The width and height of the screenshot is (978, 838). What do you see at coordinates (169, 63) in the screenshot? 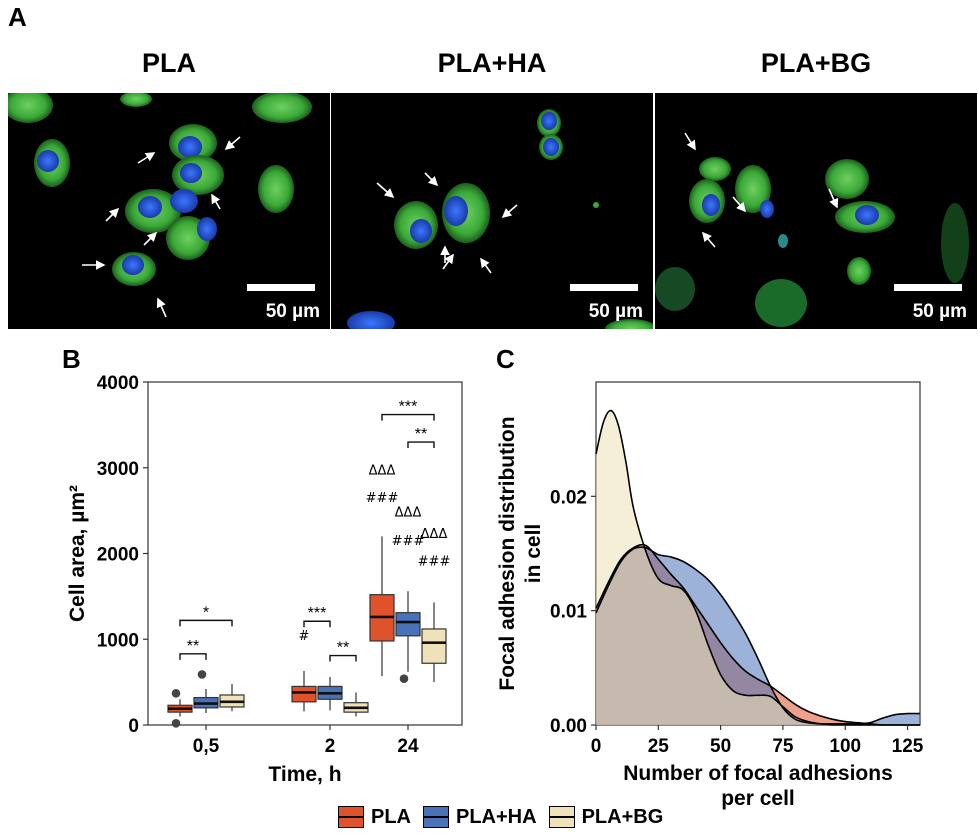
I see `micrograph-title-pla: PLA` at bounding box center [169, 63].